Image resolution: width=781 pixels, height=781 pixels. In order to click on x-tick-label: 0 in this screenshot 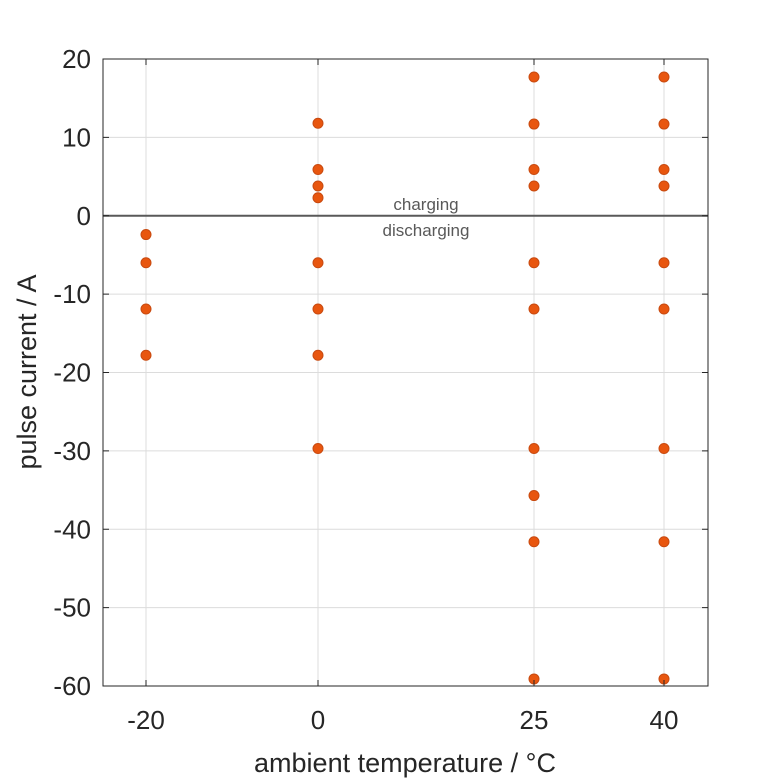, I will do `click(318, 720)`.